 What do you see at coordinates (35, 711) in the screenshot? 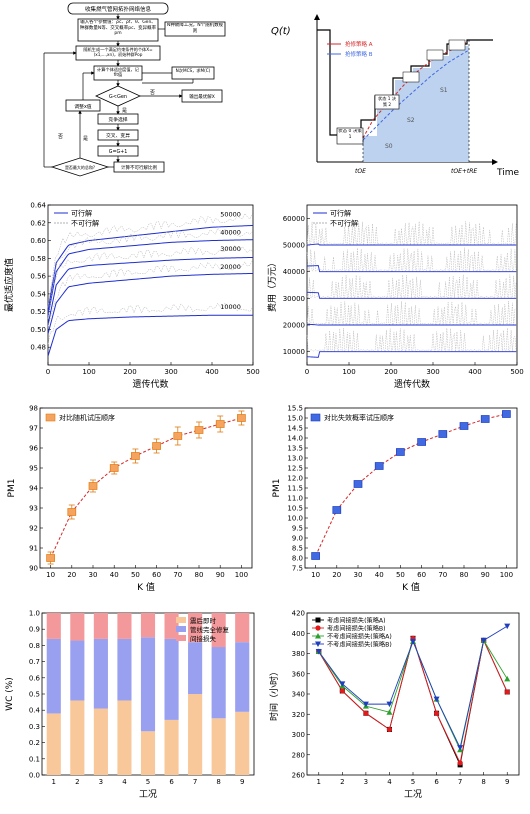
I see `wc-ytick-label: 0.4` at bounding box center [35, 711].